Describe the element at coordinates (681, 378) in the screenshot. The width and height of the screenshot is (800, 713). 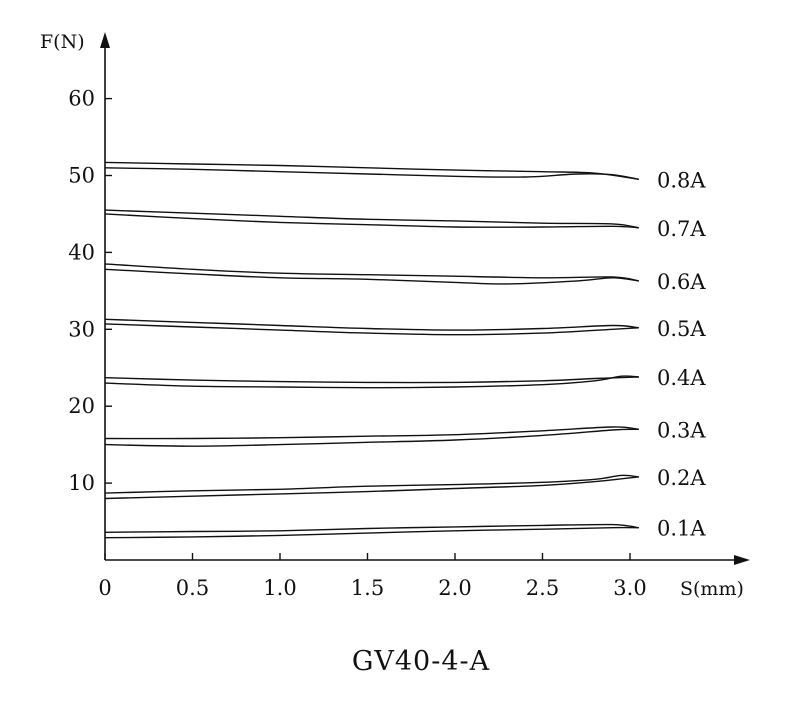
I see `series-label: 0.4A` at that location.